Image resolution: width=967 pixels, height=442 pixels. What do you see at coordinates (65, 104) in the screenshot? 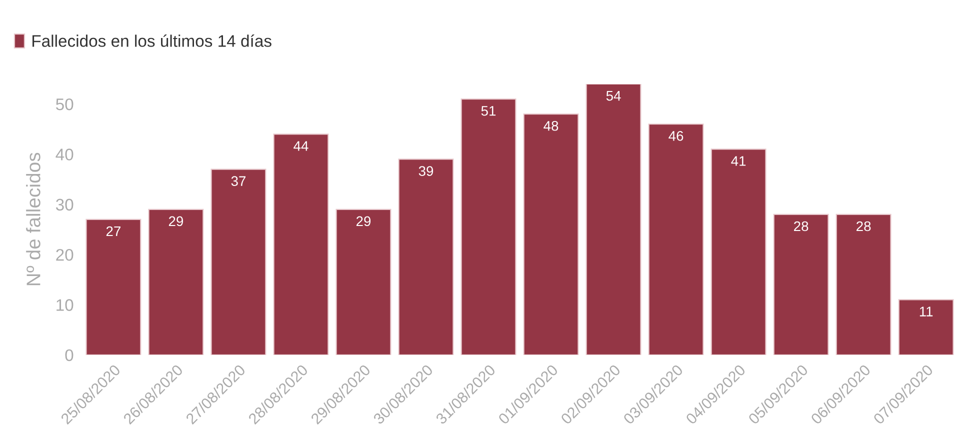
I see `y-tick-label: 50` at bounding box center [65, 104].